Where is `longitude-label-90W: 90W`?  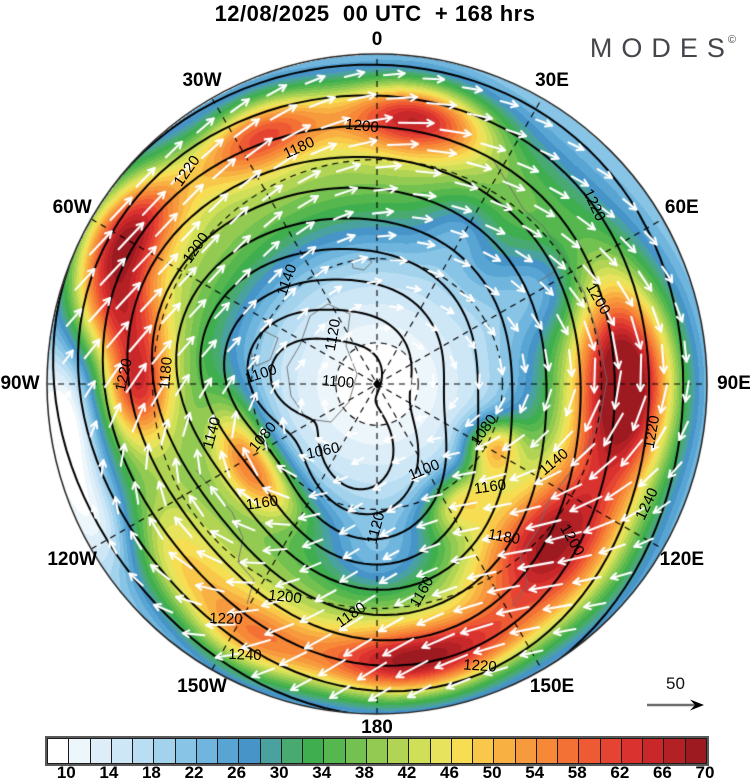
longitude-label-90W: 90W is located at coordinates (20, 383).